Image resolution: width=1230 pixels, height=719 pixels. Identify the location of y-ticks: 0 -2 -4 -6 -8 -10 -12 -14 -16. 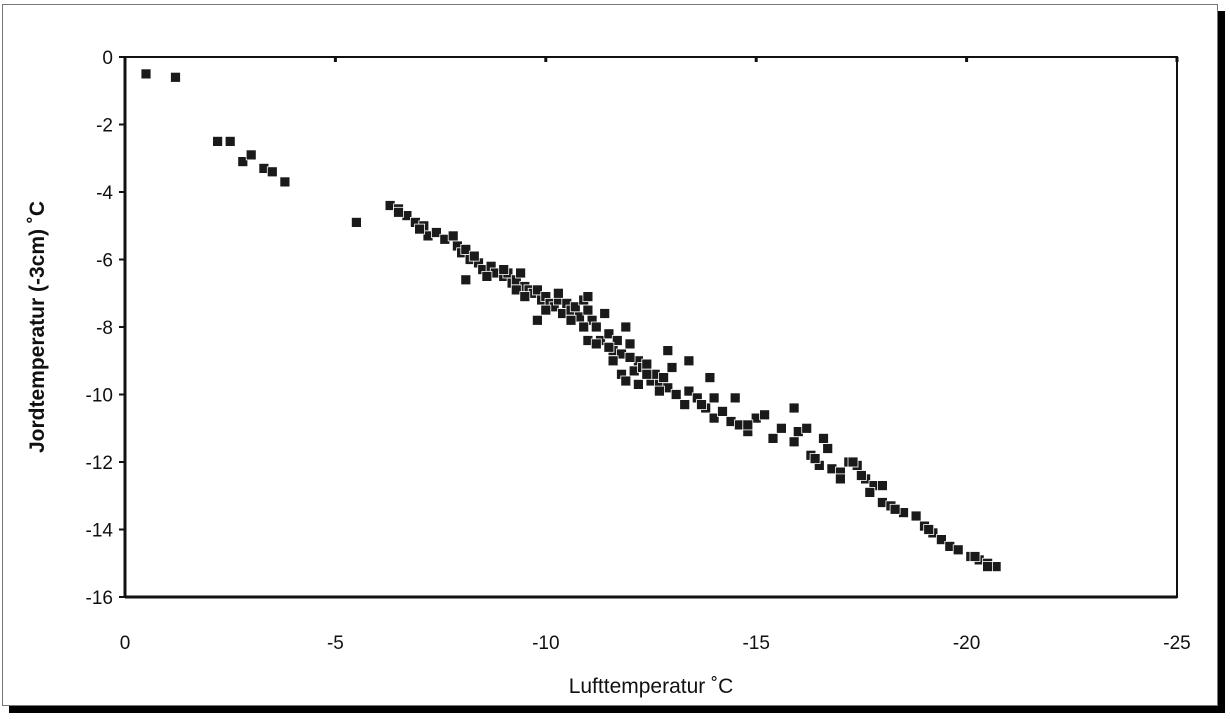
(105, 328).